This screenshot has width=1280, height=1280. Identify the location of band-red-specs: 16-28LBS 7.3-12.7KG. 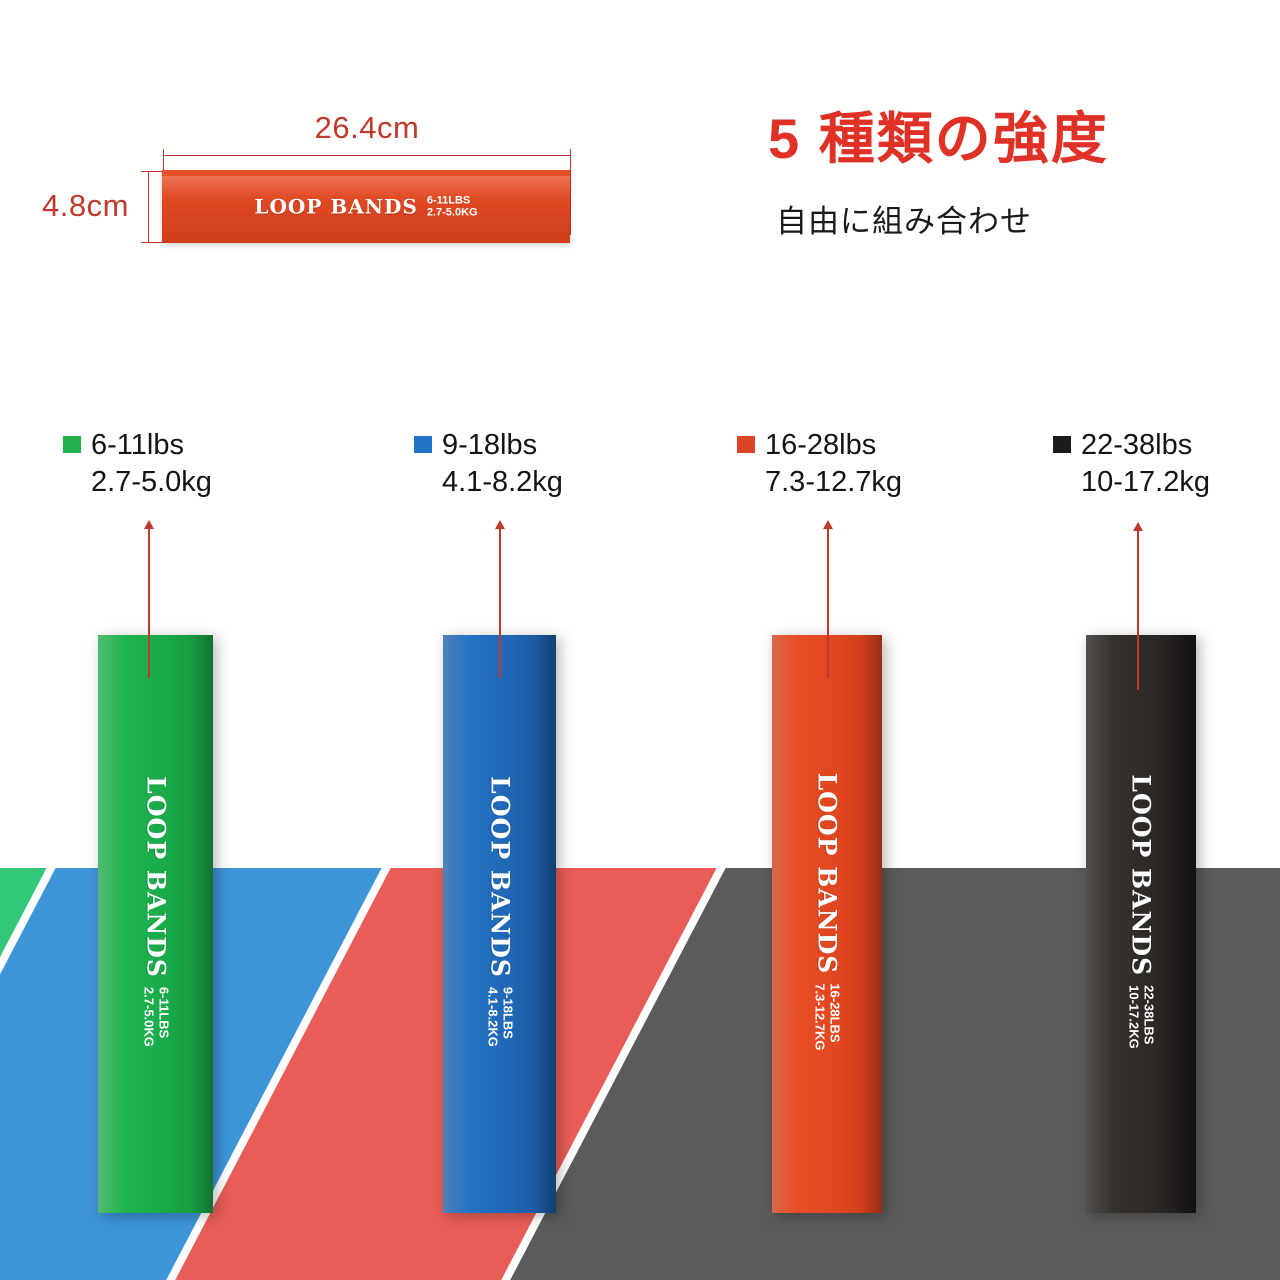
(827, 1017).